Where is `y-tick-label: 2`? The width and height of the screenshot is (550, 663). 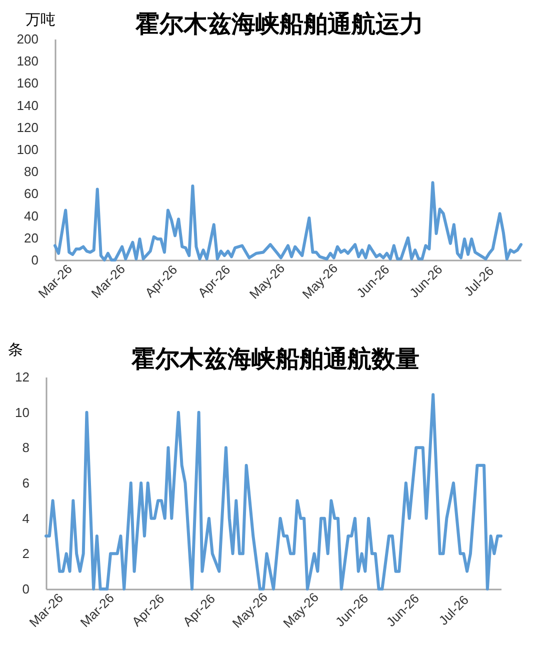
y-tick-label: 2 is located at coordinates (26, 554).